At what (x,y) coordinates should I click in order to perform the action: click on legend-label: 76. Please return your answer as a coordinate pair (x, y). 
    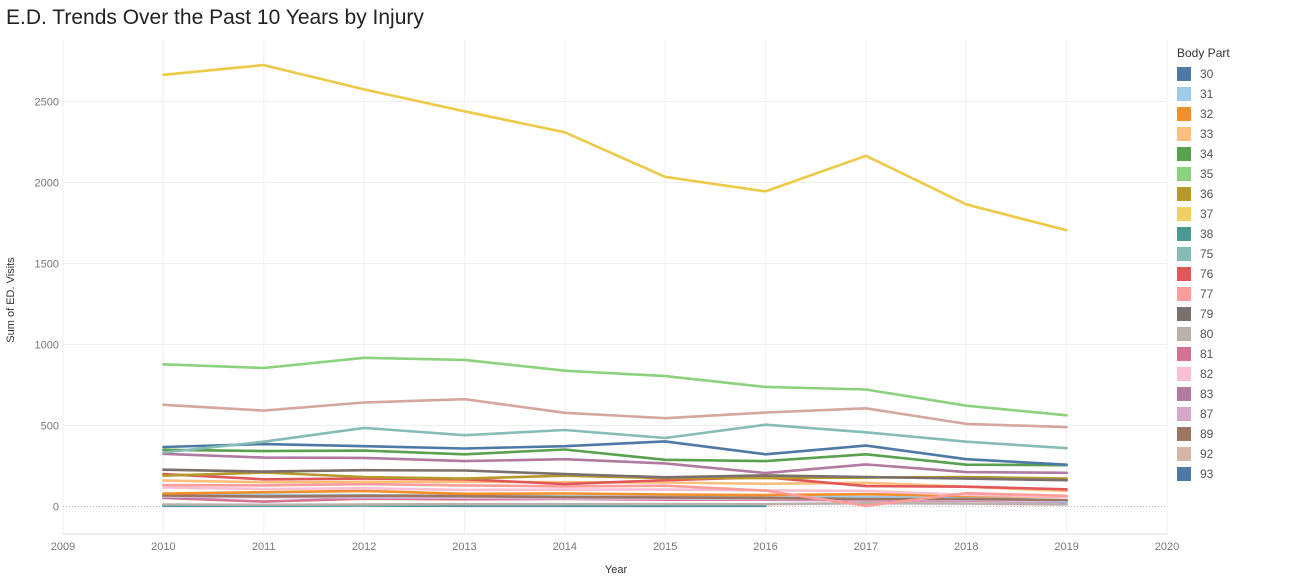
    Looking at the image, I should click on (1207, 274).